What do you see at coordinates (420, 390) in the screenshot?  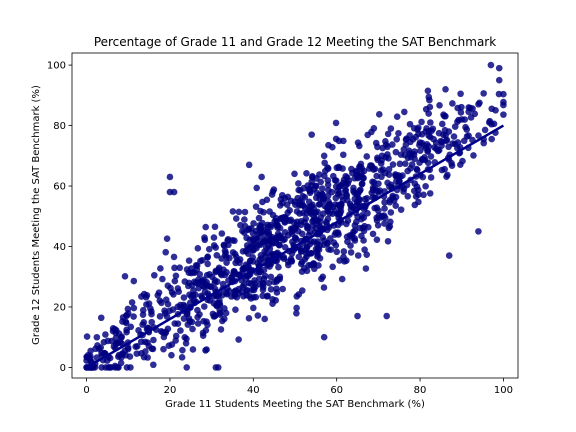 I see `x-tick-label: 80` at bounding box center [420, 390].